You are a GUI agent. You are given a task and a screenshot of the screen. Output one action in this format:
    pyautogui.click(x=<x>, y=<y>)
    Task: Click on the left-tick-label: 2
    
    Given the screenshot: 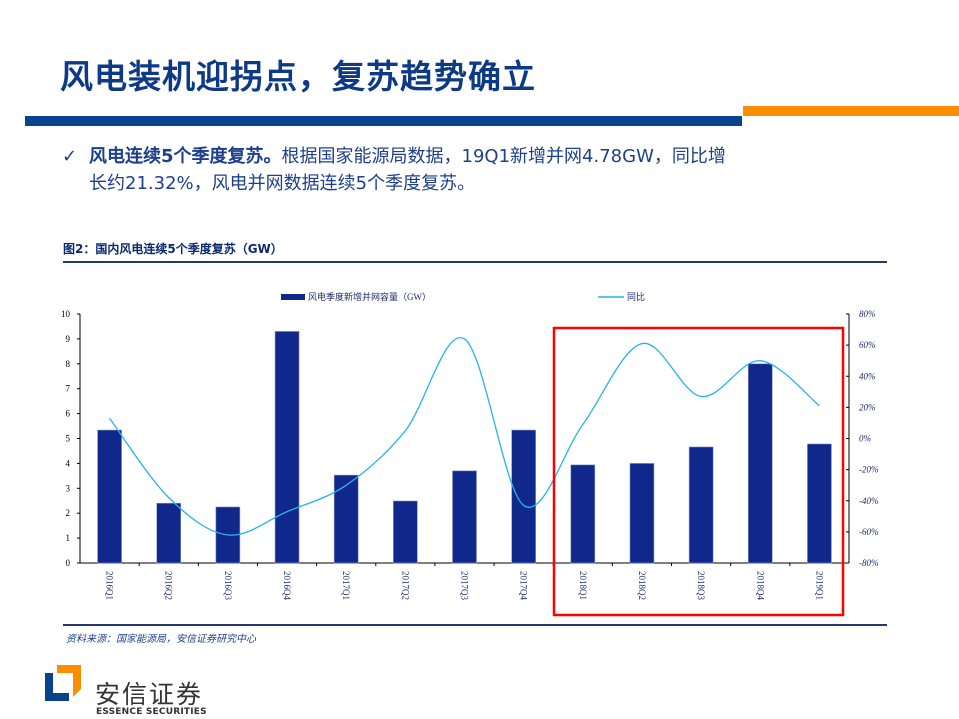 What is the action you would take?
    pyautogui.click(x=68, y=513)
    